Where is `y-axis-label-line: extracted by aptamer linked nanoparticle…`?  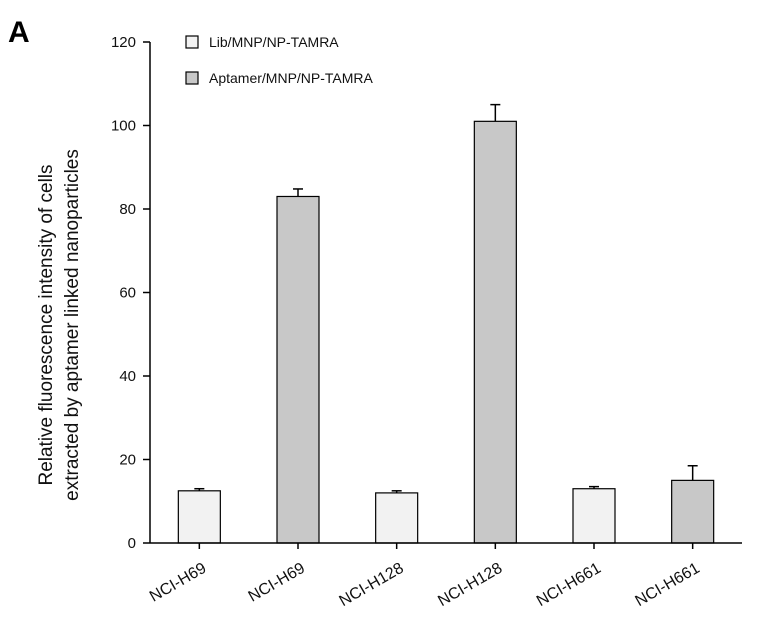
y-axis-label-line: extracted by aptamer linked nanoparticle… is located at coordinates (72, 325).